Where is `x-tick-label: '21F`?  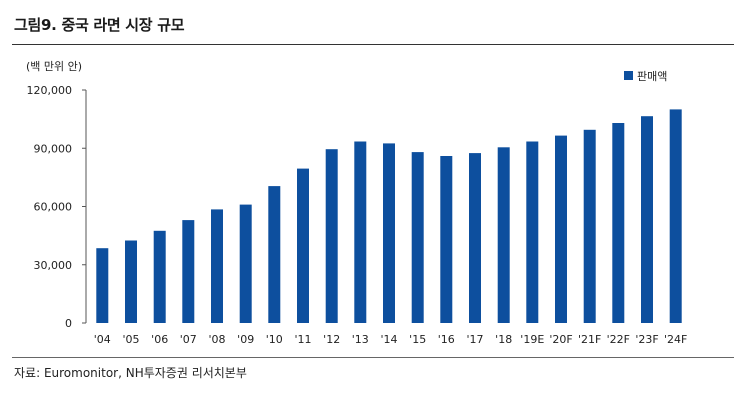
x-tick-label: '21F is located at coordinates (589, 339).